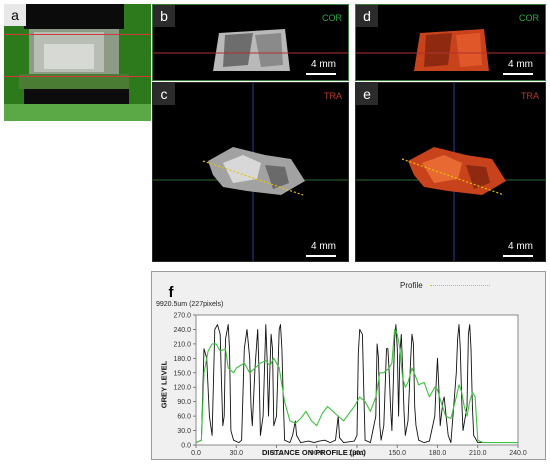 Image resolution: width=550 pixels, height=465 pixels. What do you see at coordinates (277, 453) in the screenshot?
I see `x-tick-label: 60.0` at bounding box center [277, 453].